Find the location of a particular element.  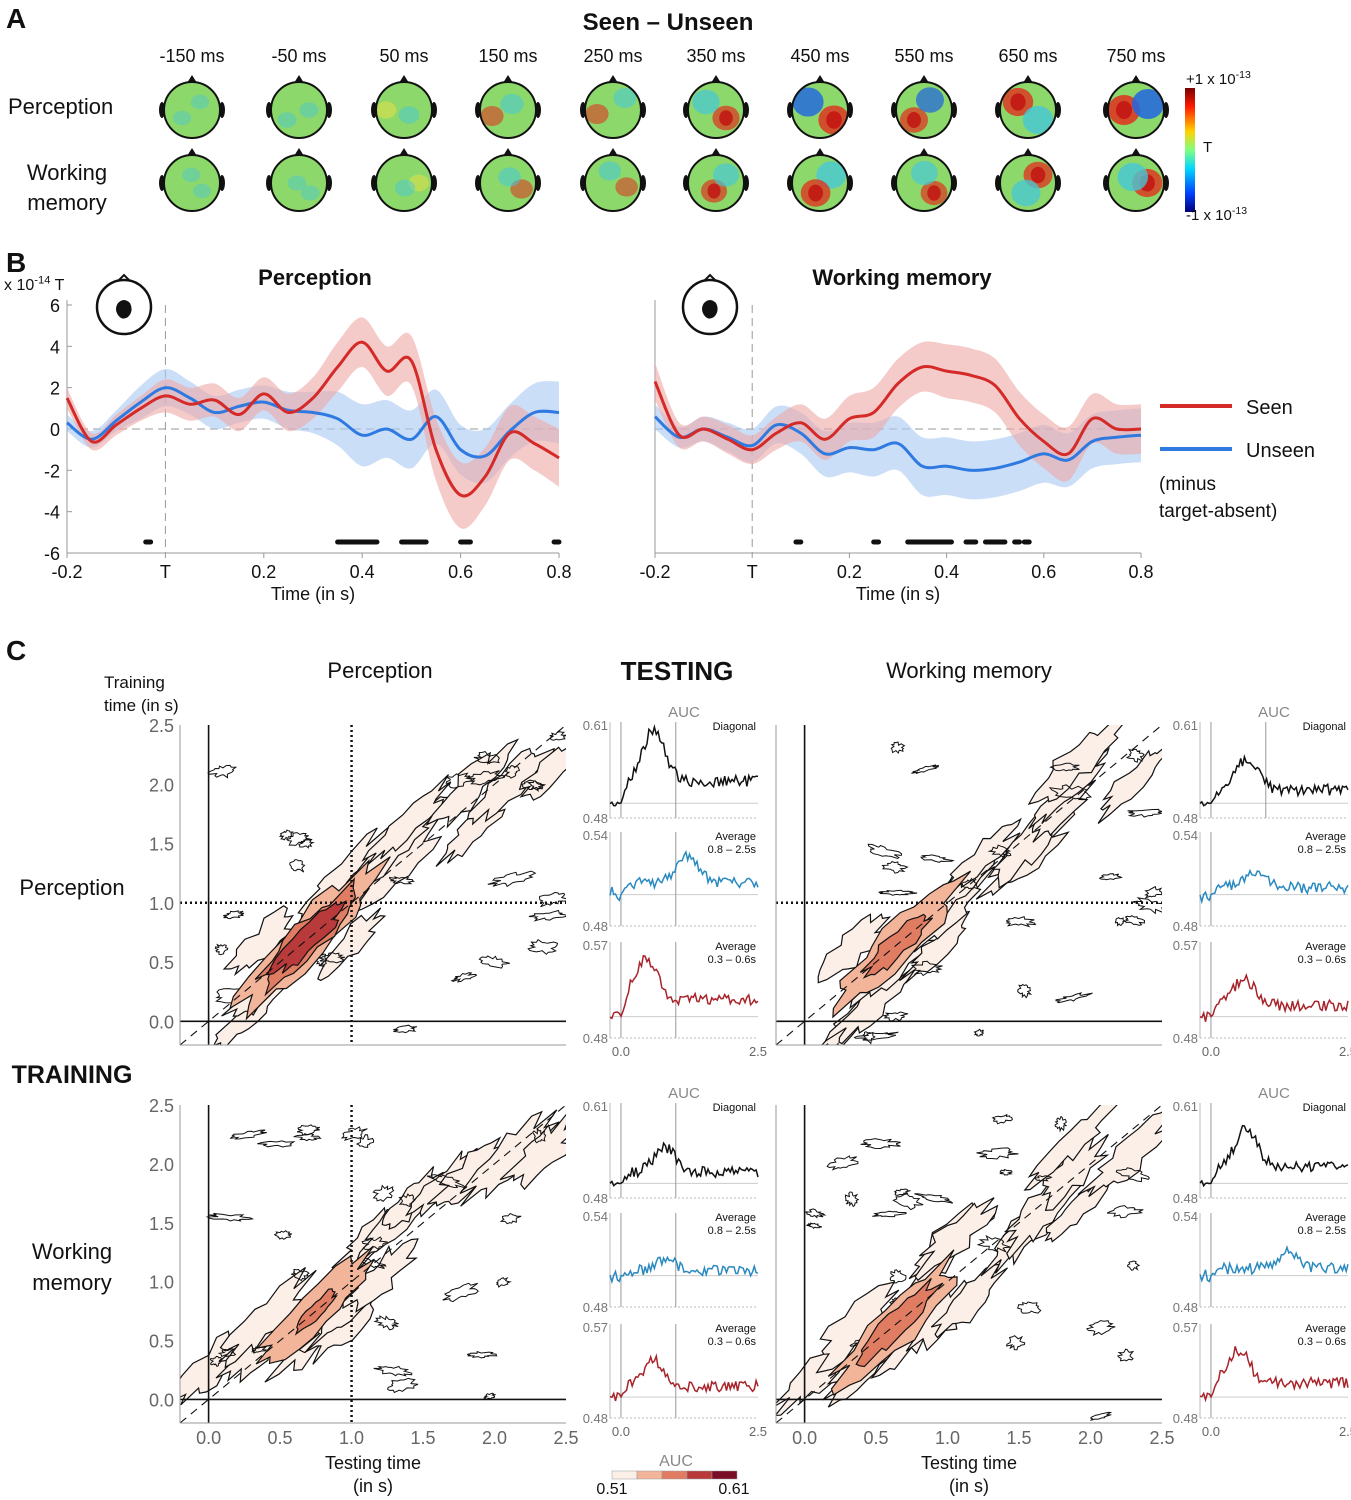

legend-seen-label: Seen is located at coordinates (1269, 408).